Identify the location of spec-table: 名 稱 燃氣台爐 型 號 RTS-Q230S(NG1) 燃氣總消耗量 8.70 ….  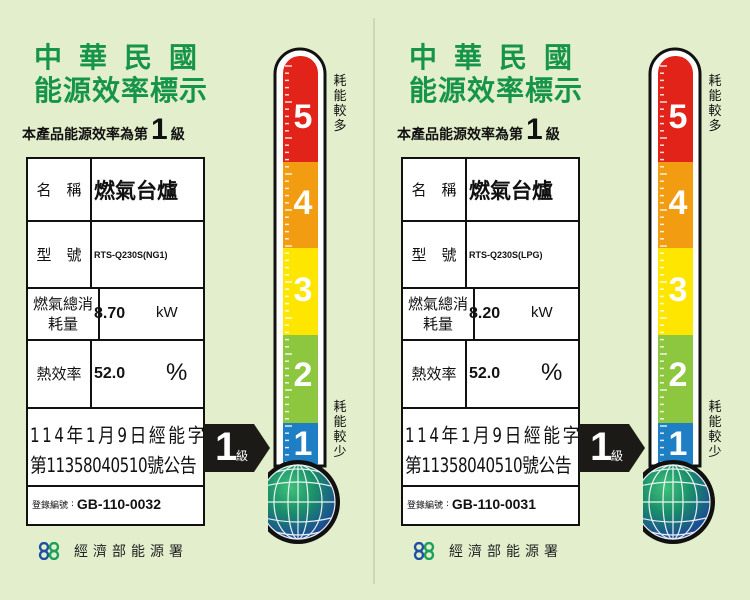
(115, 341).